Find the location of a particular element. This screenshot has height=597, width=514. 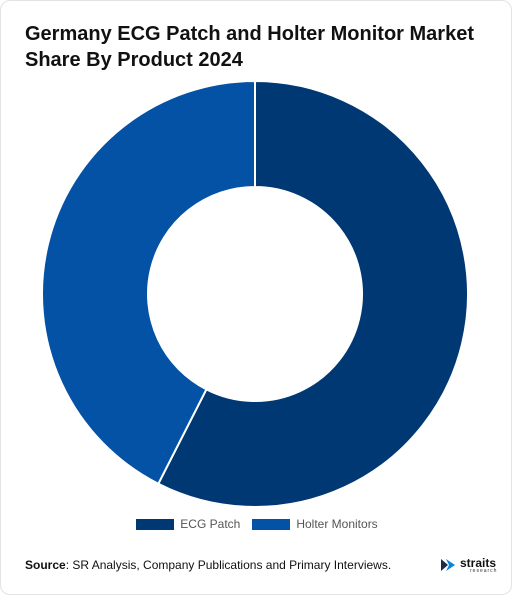

legend-label: Holter Monitors is located at coordinates (337, 524).